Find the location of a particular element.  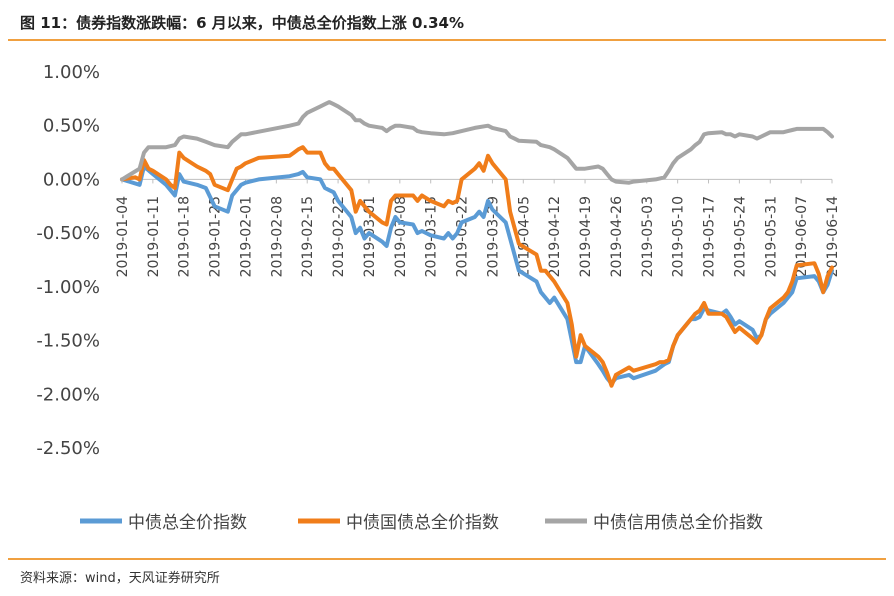

x-tick-label: 2019-05-17 is located at coordinates (710, 236).